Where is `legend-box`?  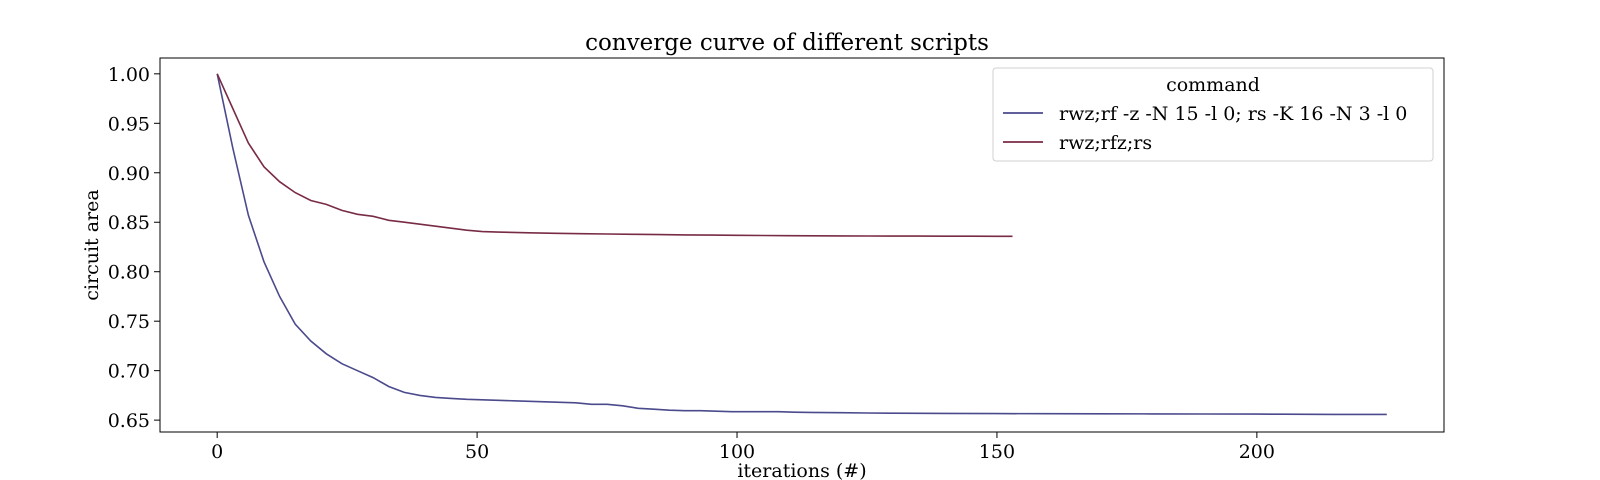
legend-box is located at coordinates (1213, 114).